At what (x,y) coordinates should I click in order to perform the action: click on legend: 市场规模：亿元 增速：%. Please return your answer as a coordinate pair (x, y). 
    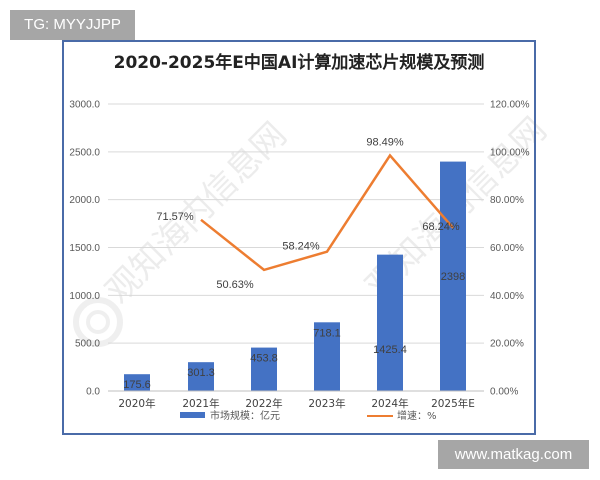
    Looking at the image, I should click on (308, 415).